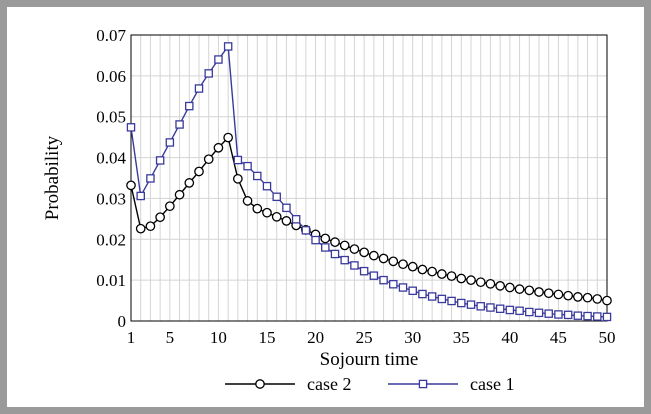  Describe the element at coordinates (329, 384) in the screenshot. I see `legend-label: case 2` at that location.